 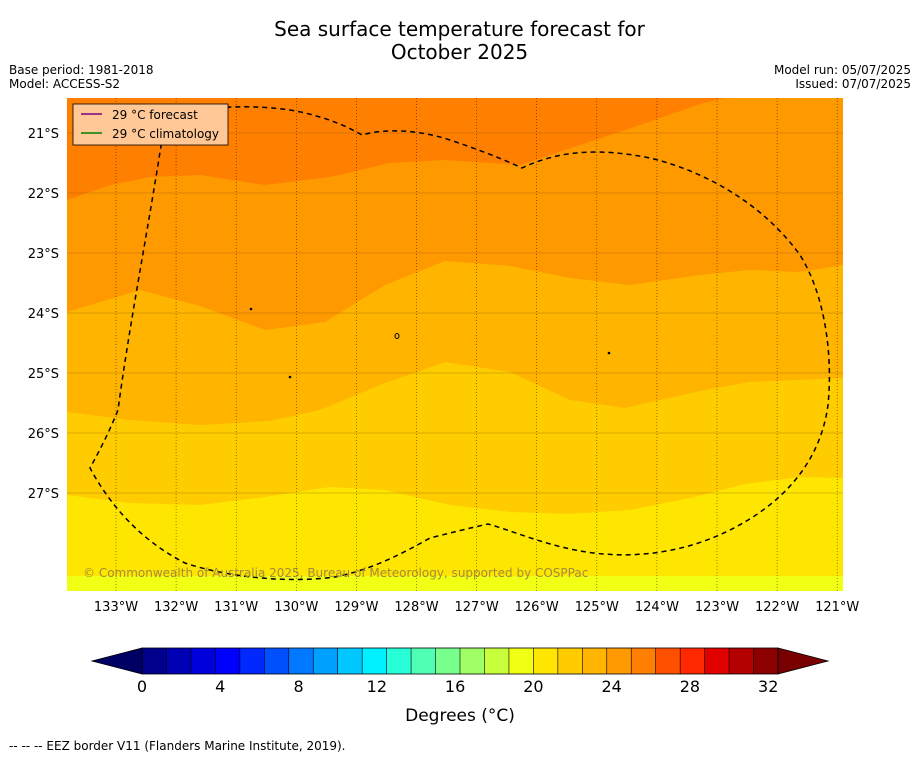 I want to click on colorbar-tick: 32, so click(x=768, y=686).